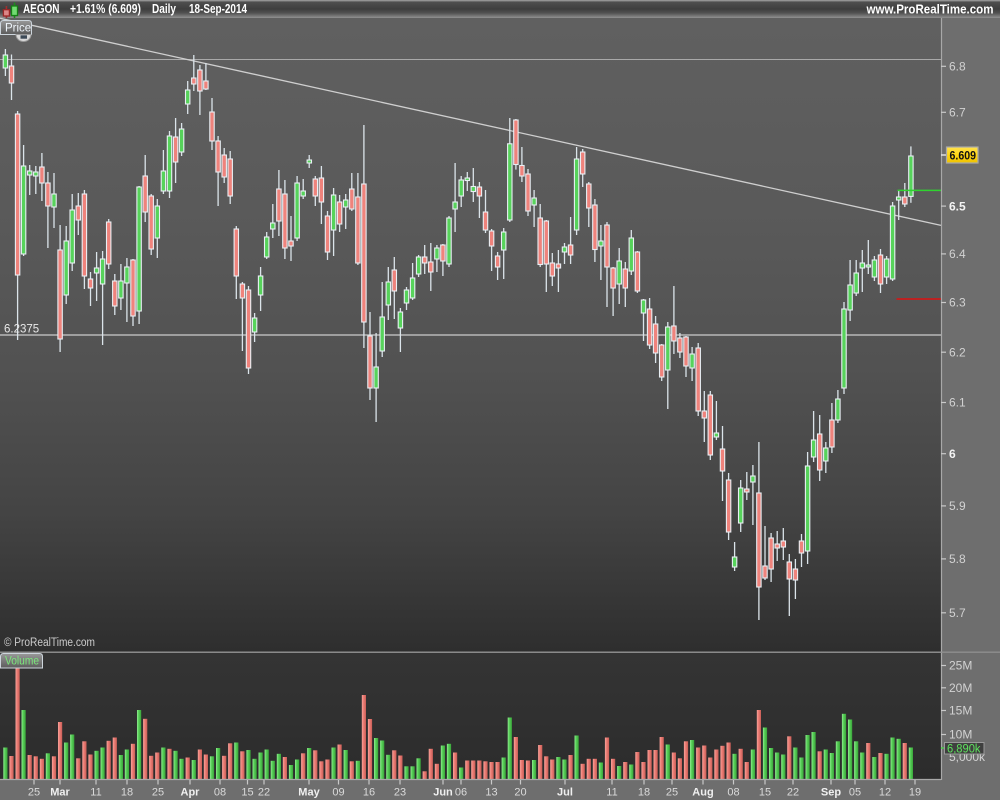  What do you see at coordinates (400, 793) in the screenshot?
I see `svg-text: 23` at bounding box center [400, 793].